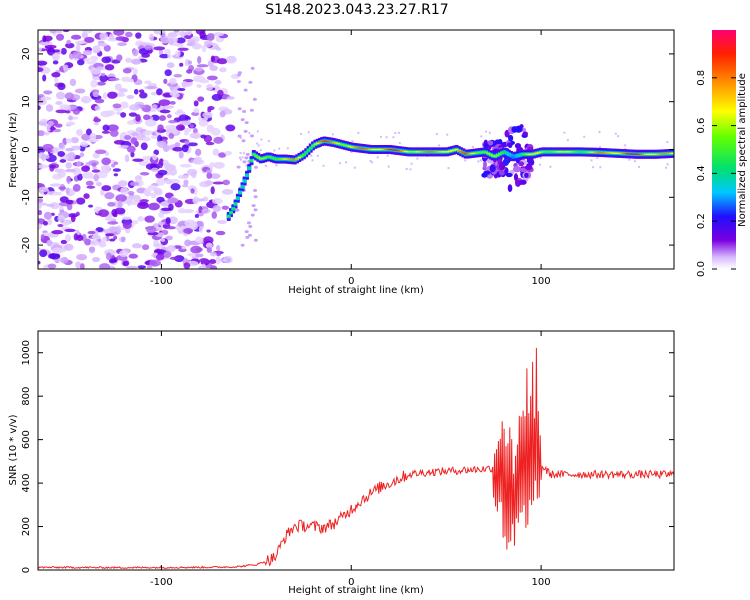  Describe the element at coordinates (724, 149) in the screenshot. I see `colorbar-gradient` at that location.